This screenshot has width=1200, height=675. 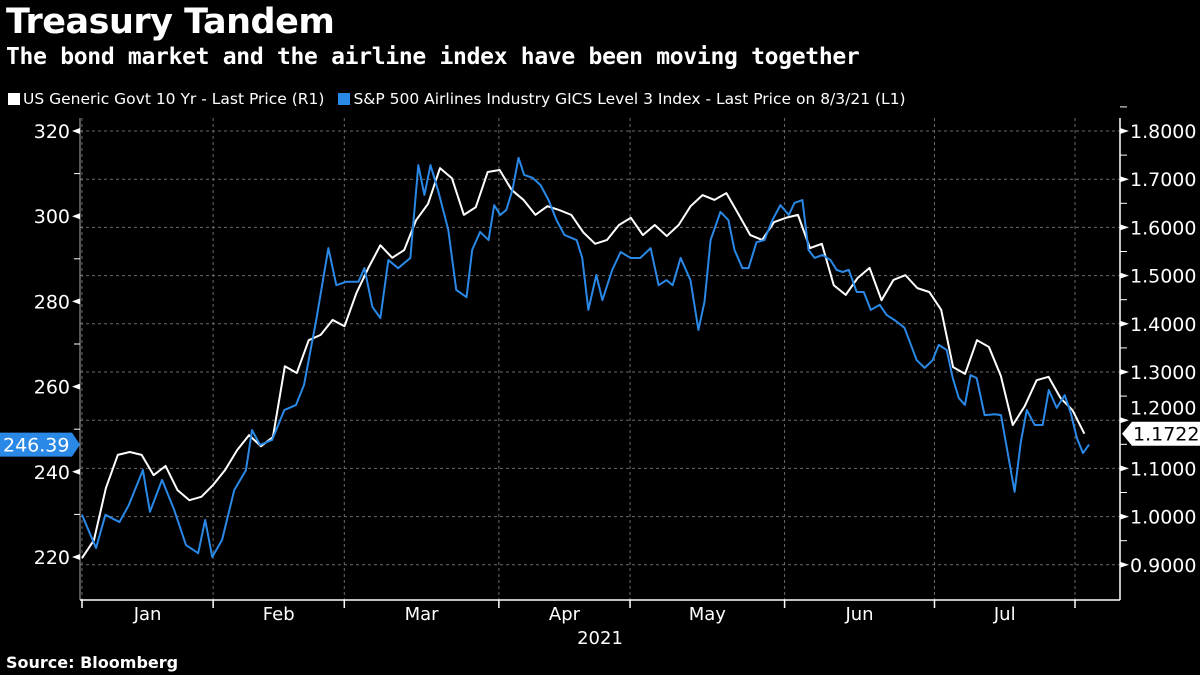 I want to click on right-tick-label: 1.2000, so click(x=1163, y=409).